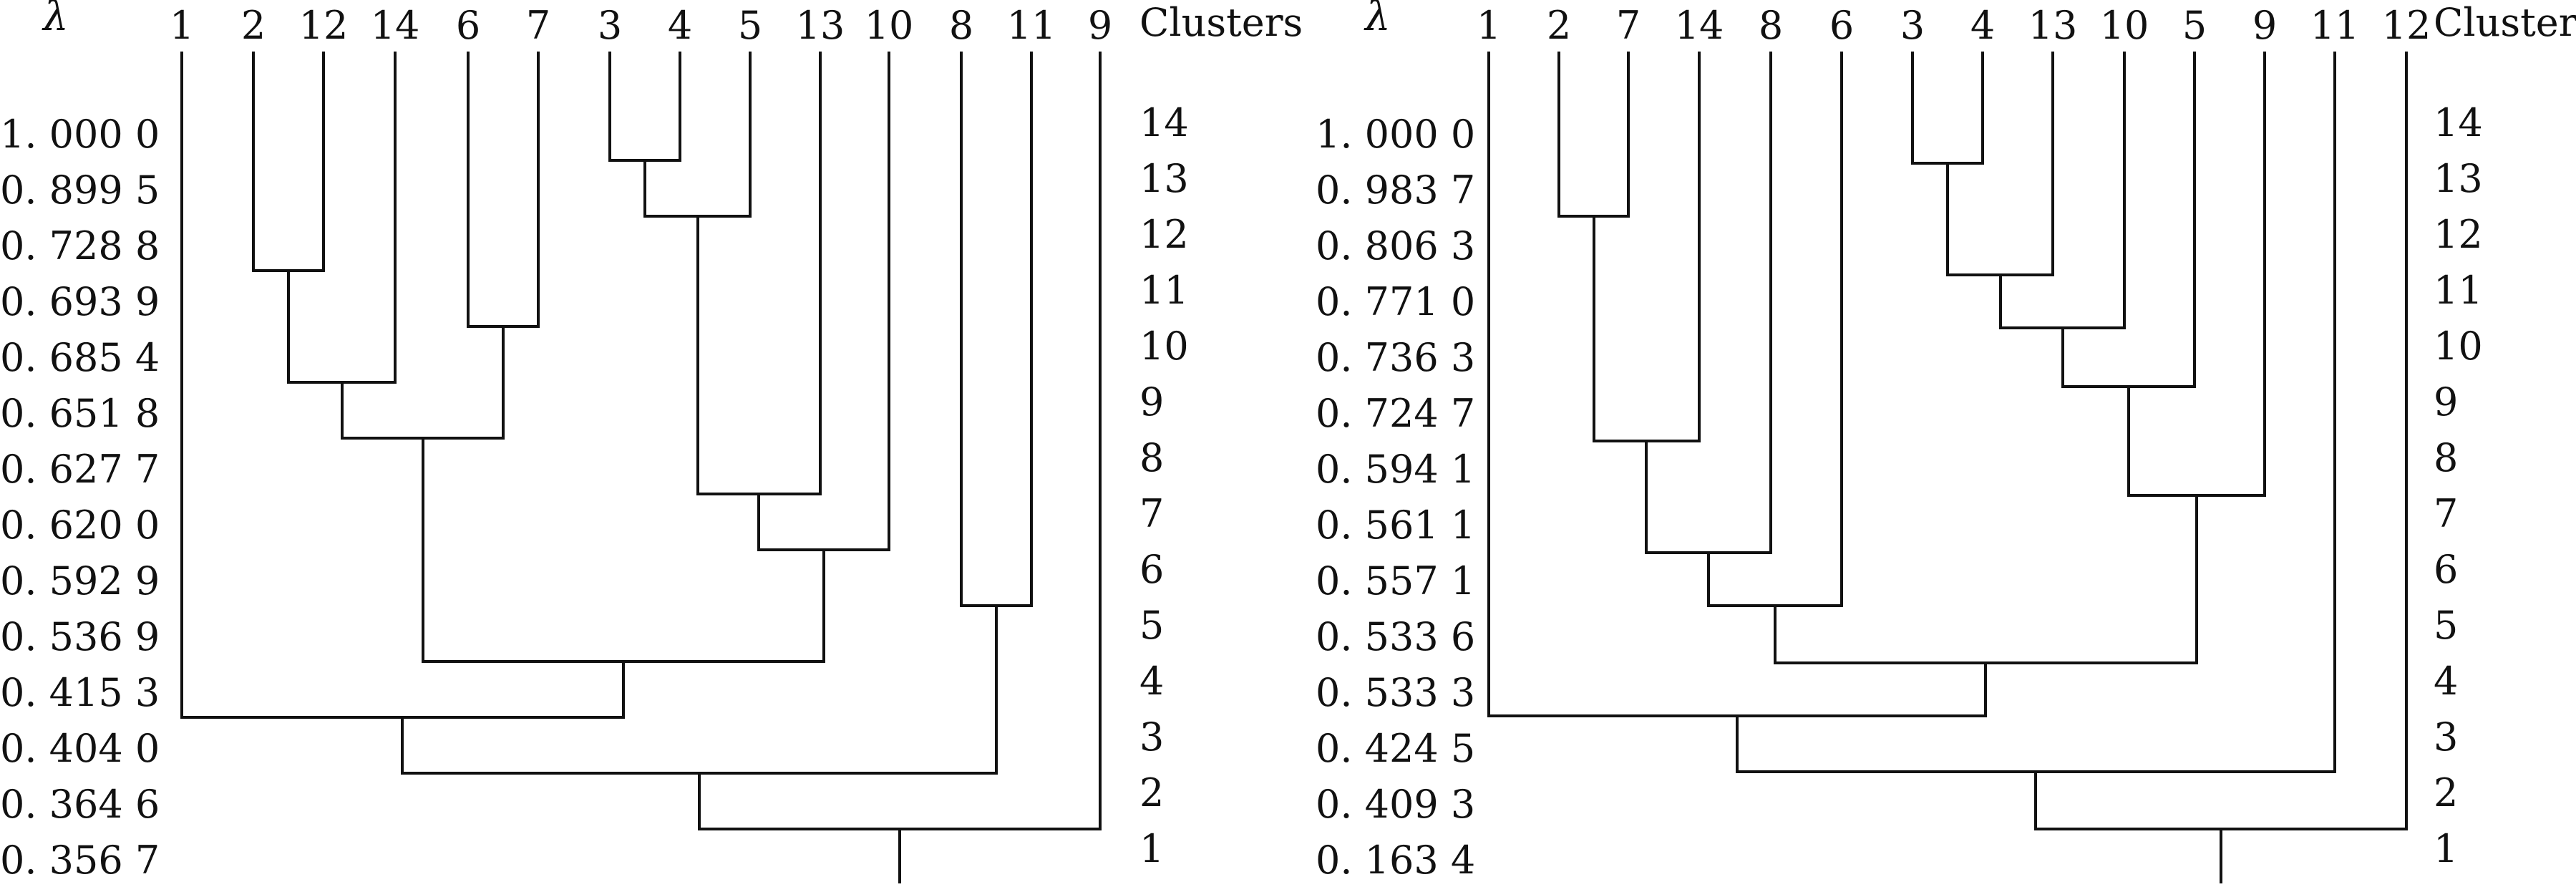 This screenshot has width=2576, height=887. Describe the element at coordinates (80, 414) in the screenshot. I see `lambda-value: 0. 651 8` at that location.